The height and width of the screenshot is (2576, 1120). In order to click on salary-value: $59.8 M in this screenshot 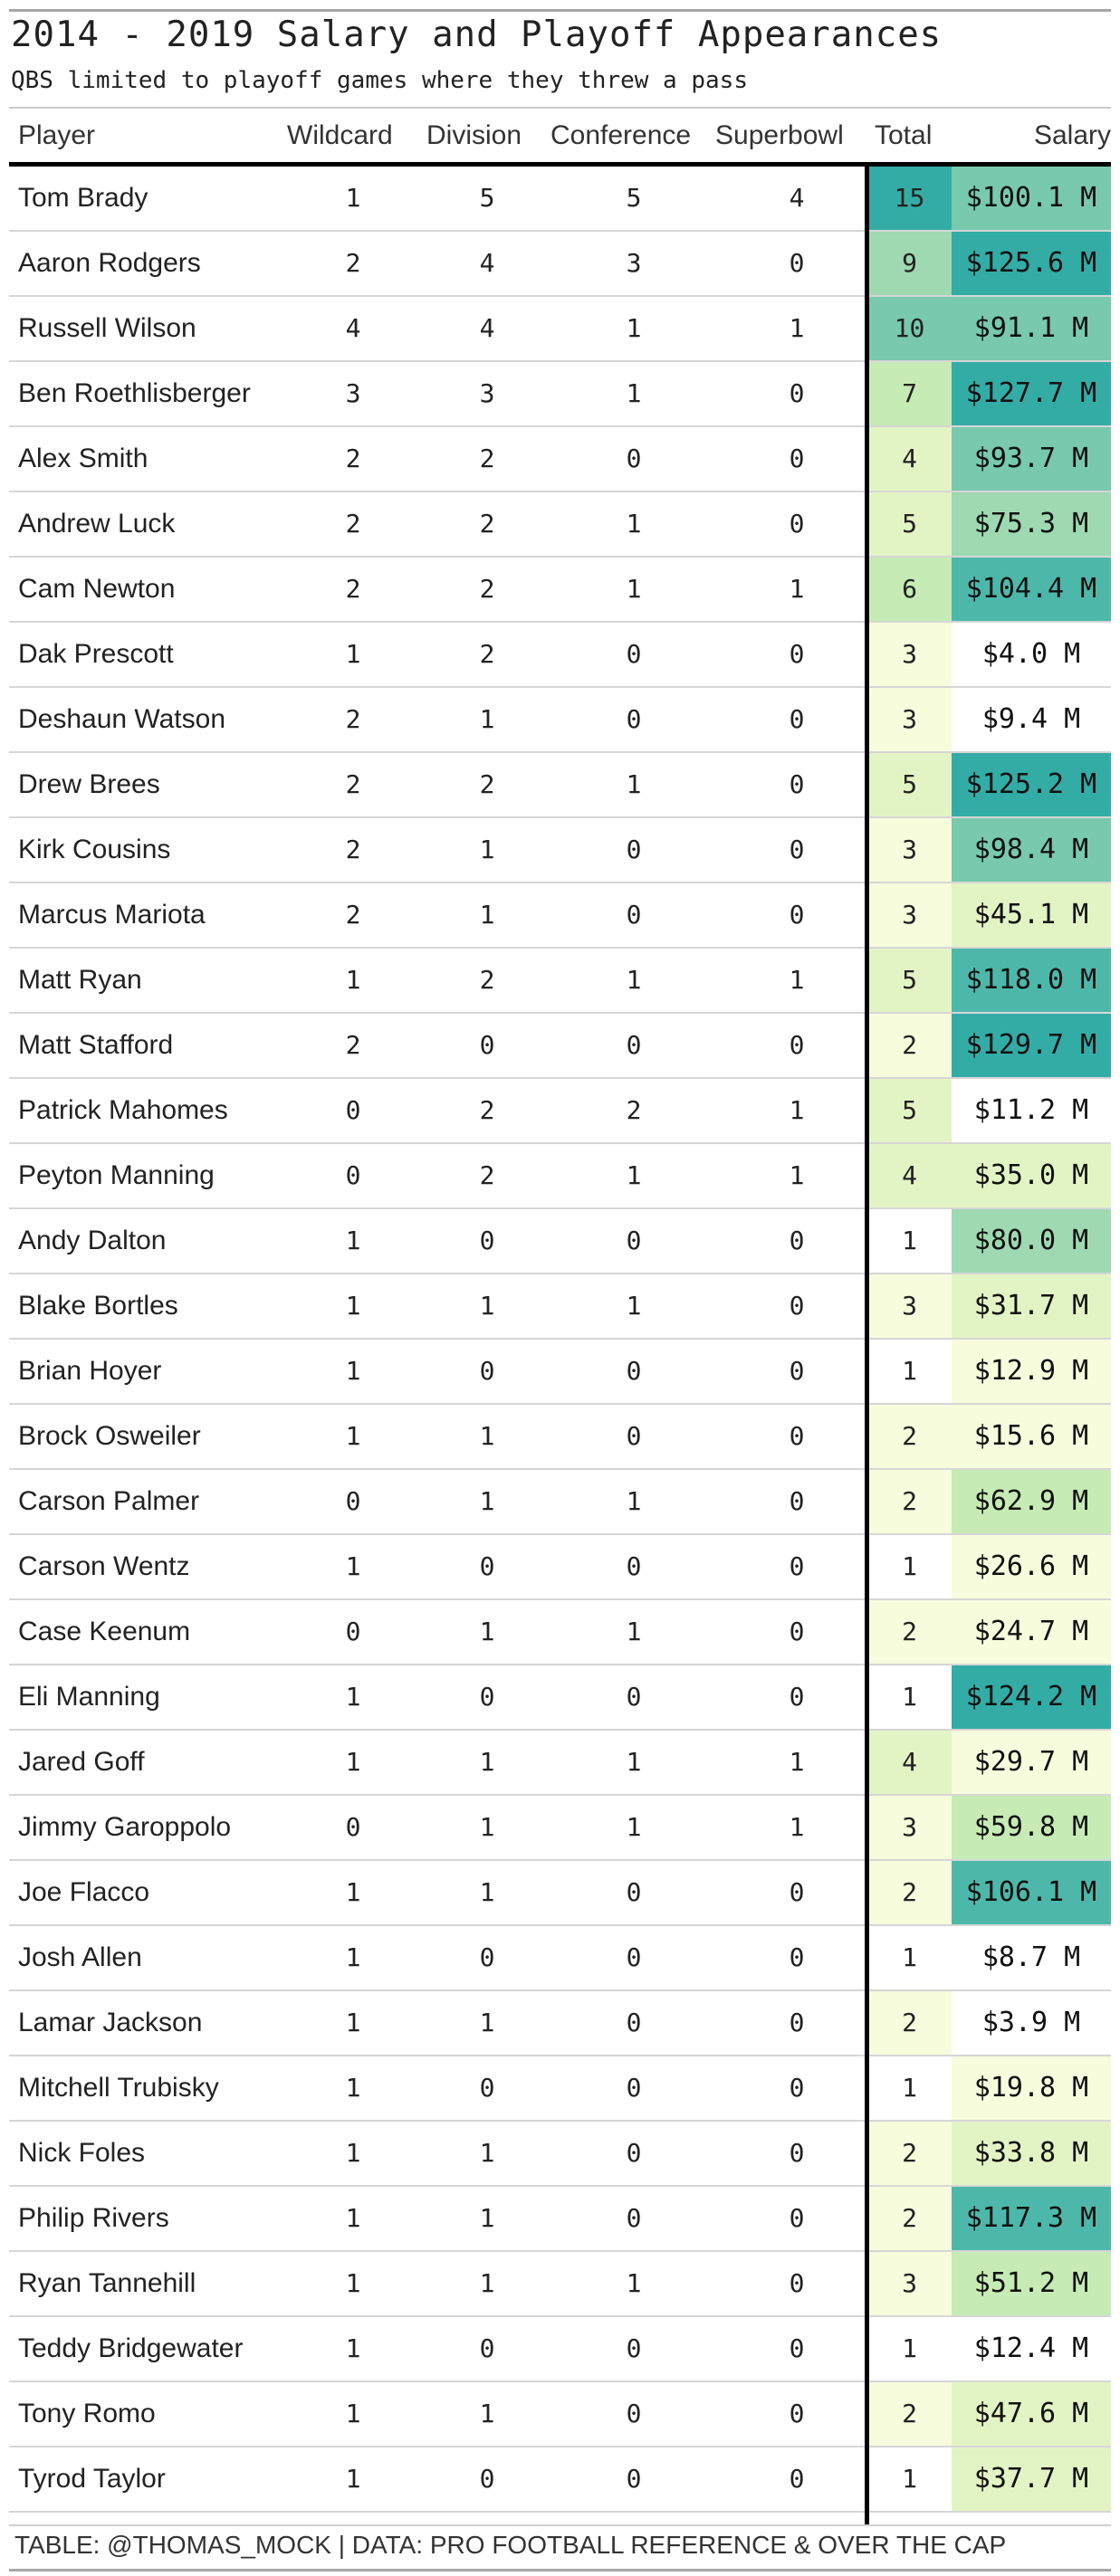, I will do `click(1031, 1828)`.